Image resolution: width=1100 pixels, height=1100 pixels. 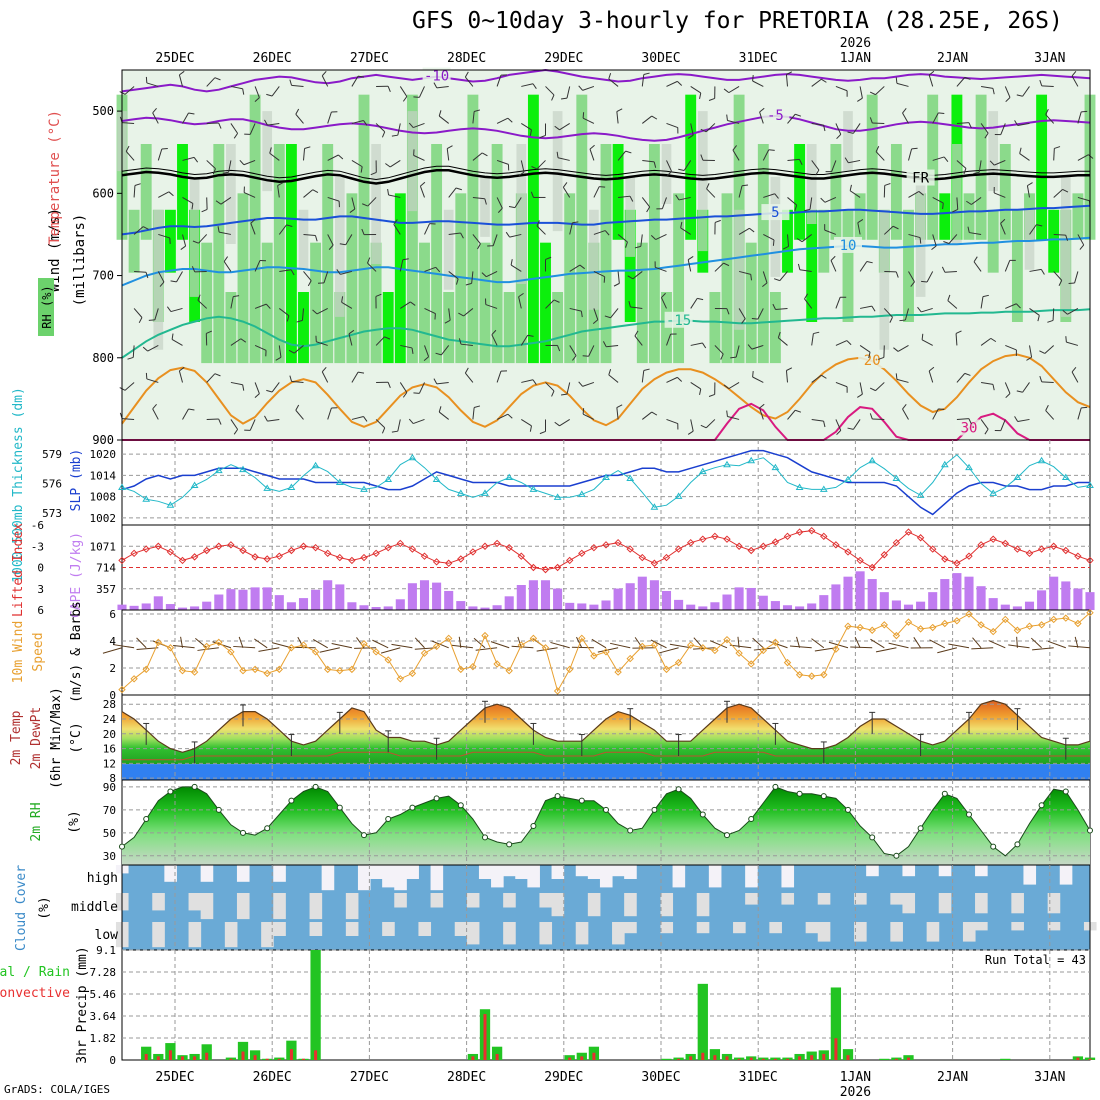 I want to click on rh-marker, so click(x=218, y=809).